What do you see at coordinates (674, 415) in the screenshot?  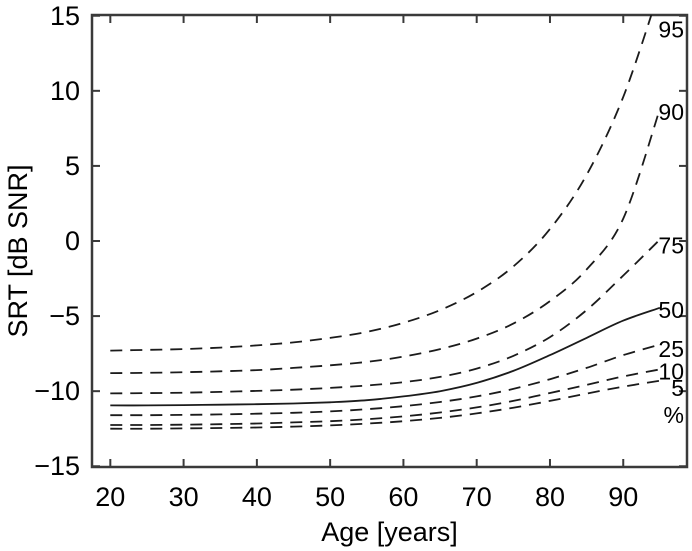 I see `percent-sign-label: %` at bounding box center [674, 415].